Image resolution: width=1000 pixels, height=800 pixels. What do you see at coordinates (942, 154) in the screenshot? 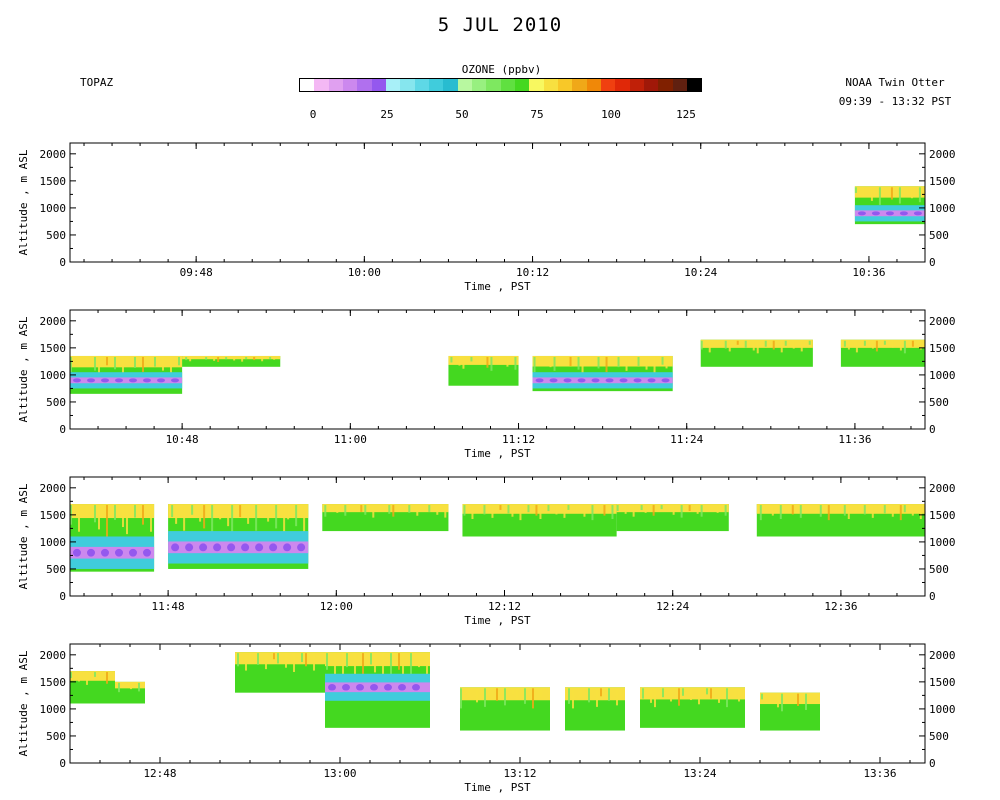
I see `y-tick-label: 2000` at bounding box center [942, 154].